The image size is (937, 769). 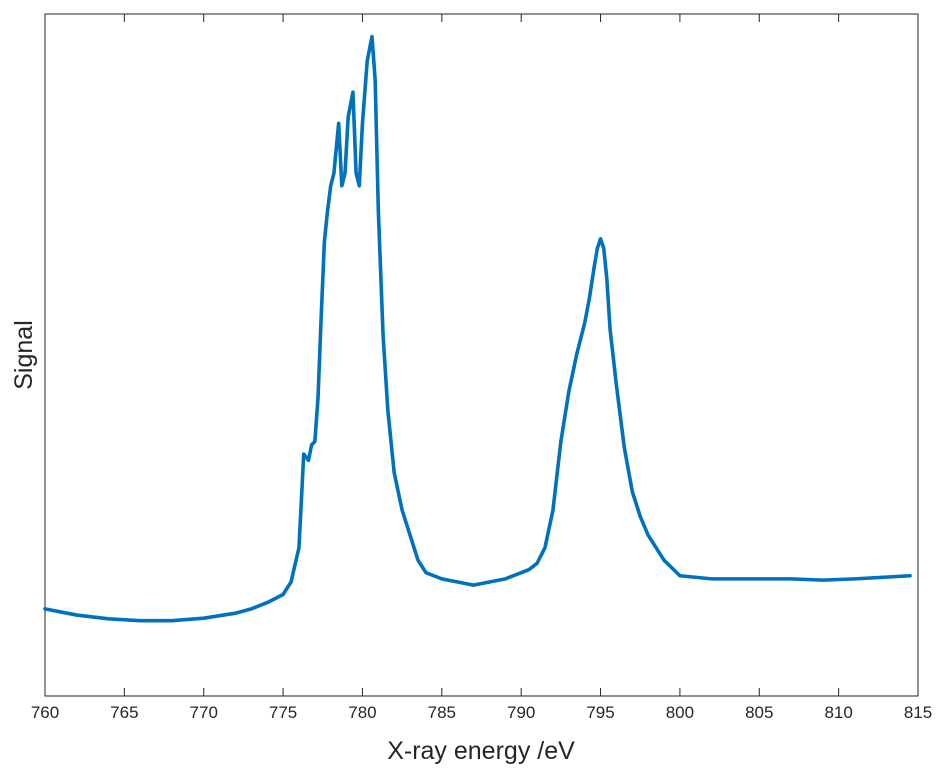 What do you see at coordinates (481, 751) in the screenshot?
I see `x-axis-label: X-ray energy /eV` at bounding box center [481, 751].